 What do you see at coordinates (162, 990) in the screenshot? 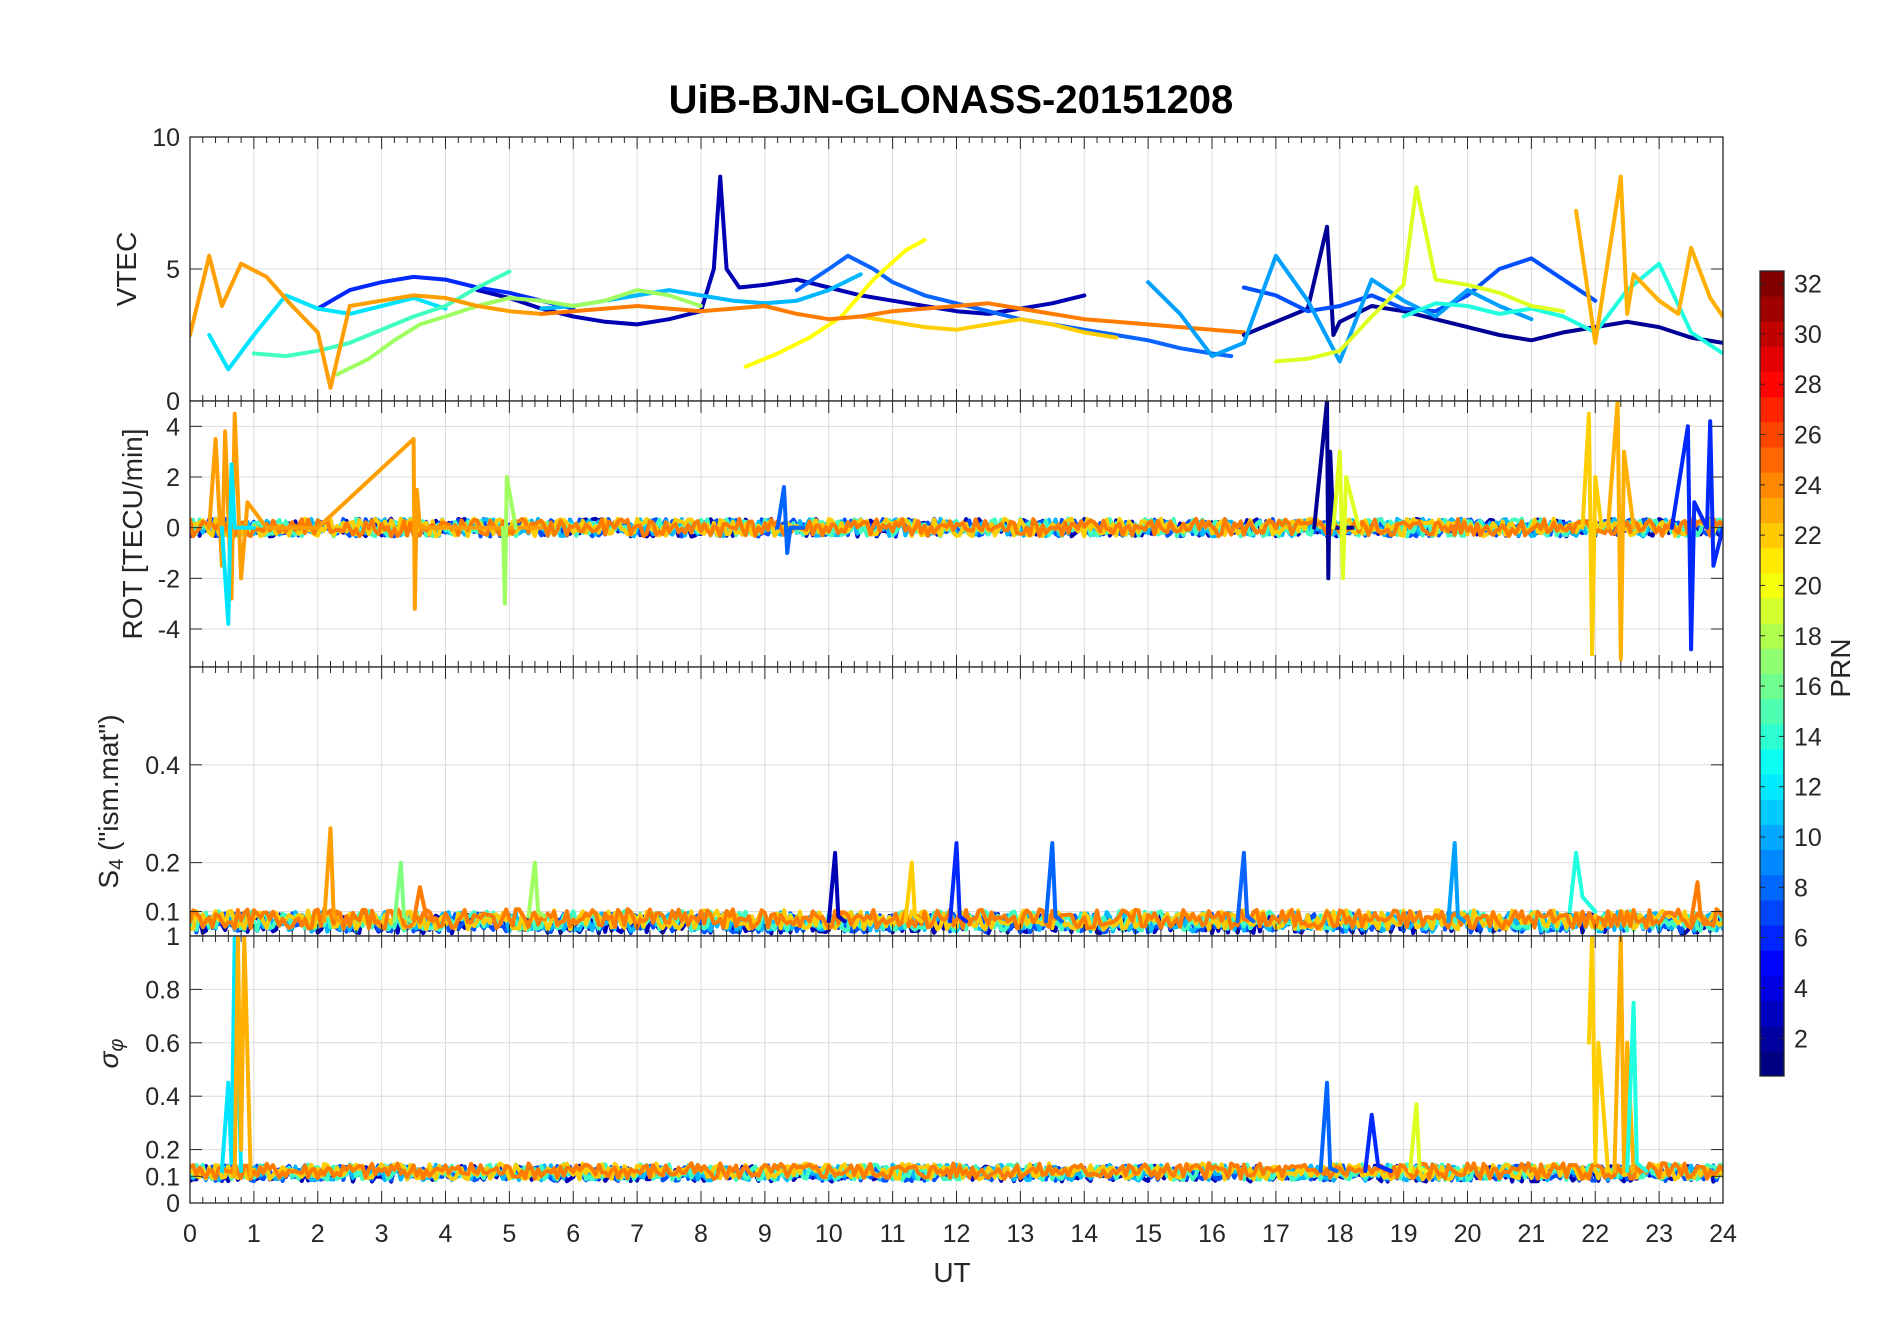
I see `y-tick-label: 0.8` at bounding box center [162, 990].